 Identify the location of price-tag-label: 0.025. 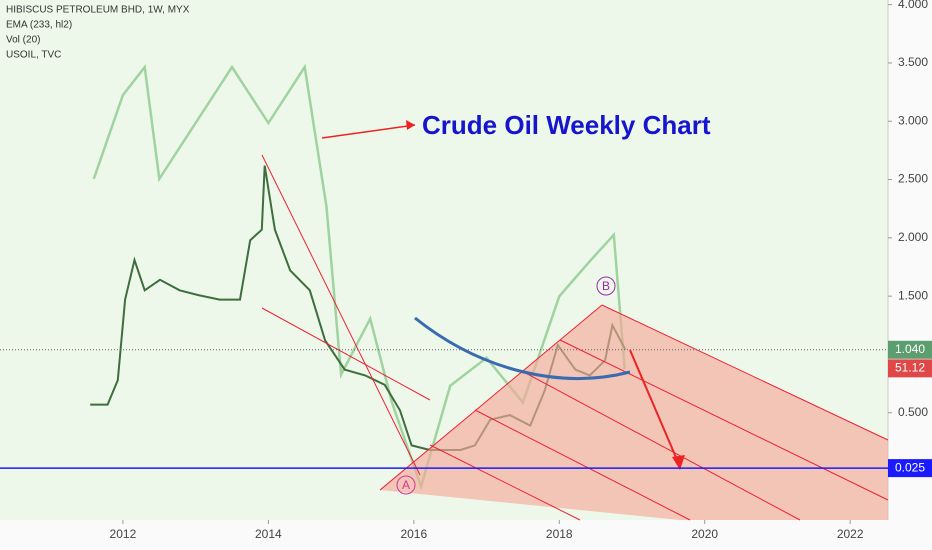
(910, 467).